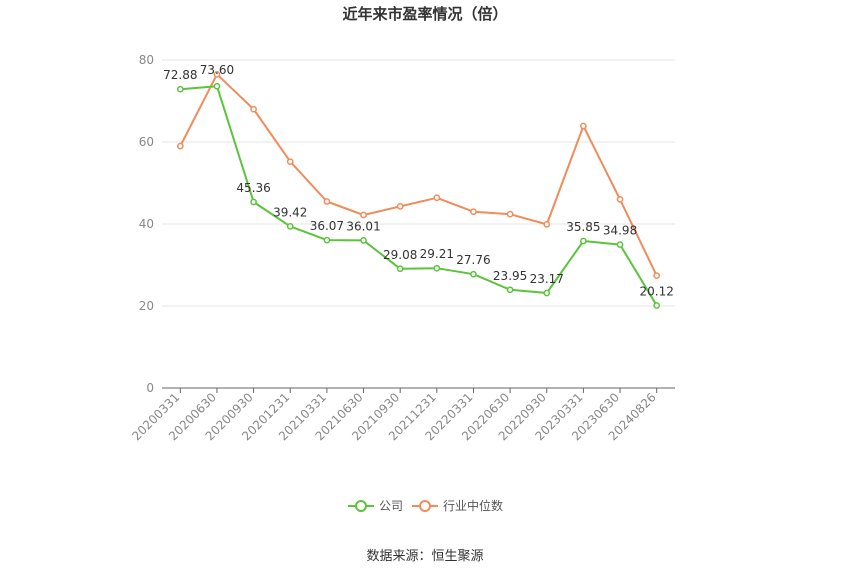 Image resolution: width=850 pixels, height=575 pixels. I want to click on y-tick-label: 60, so click(146, 142).